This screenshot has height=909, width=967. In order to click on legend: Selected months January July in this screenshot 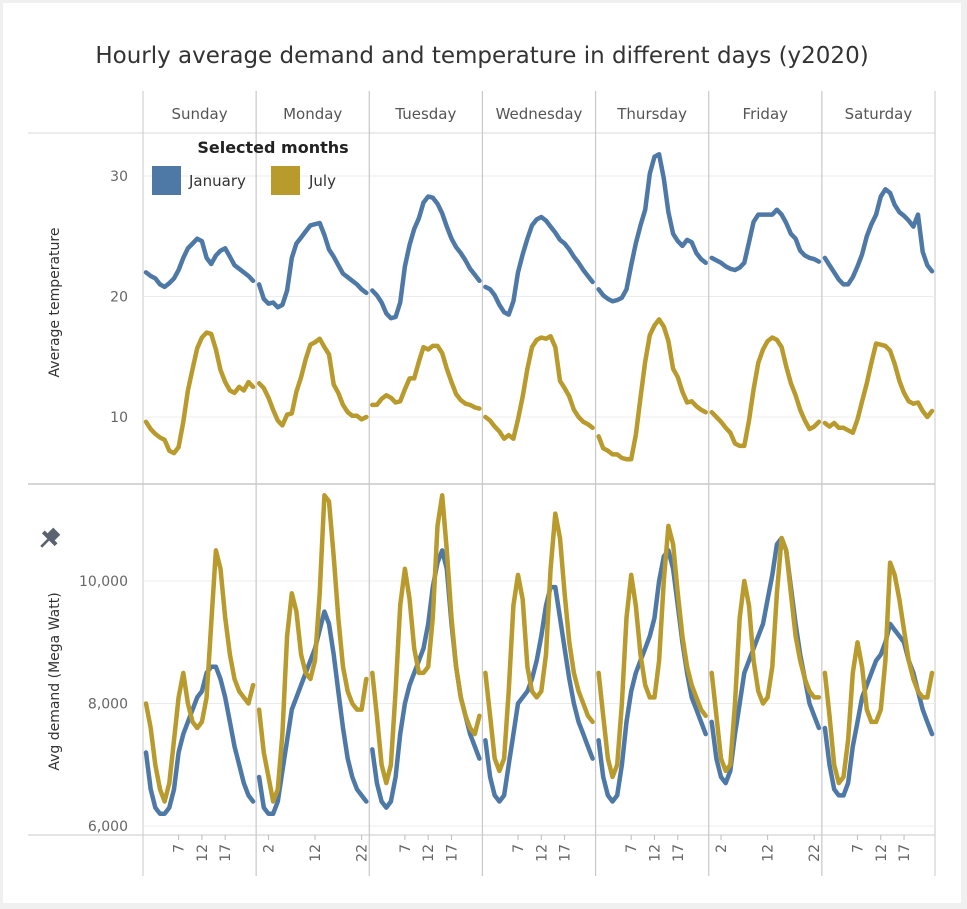, I will do `click(250, 166)`.